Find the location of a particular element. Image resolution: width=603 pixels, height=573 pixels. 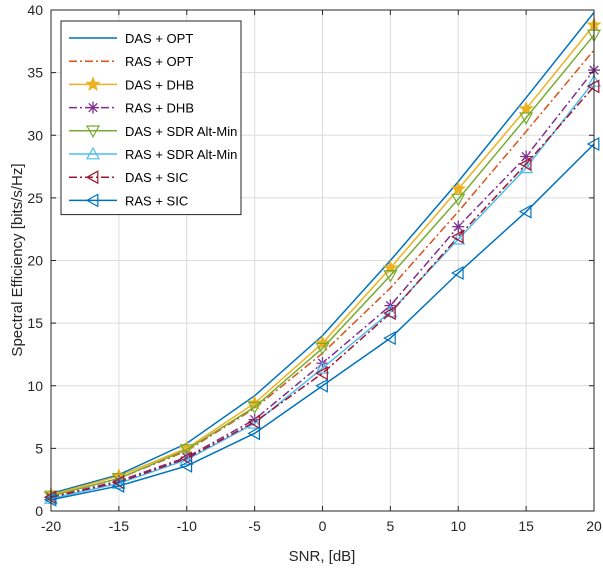

y-tick-label: 30 is located at coordinates (35, 135).